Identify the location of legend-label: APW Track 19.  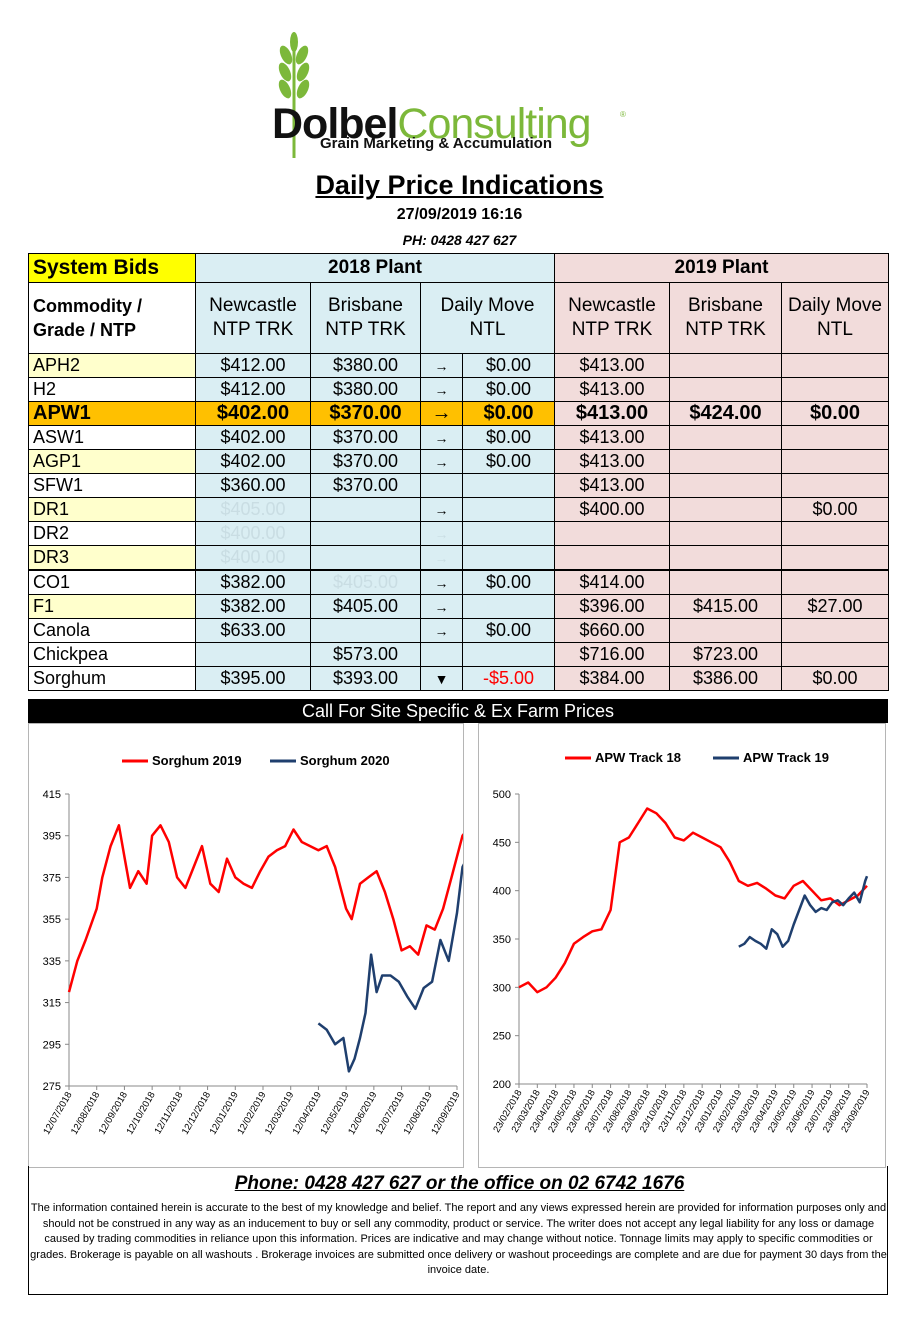
(786, 757).